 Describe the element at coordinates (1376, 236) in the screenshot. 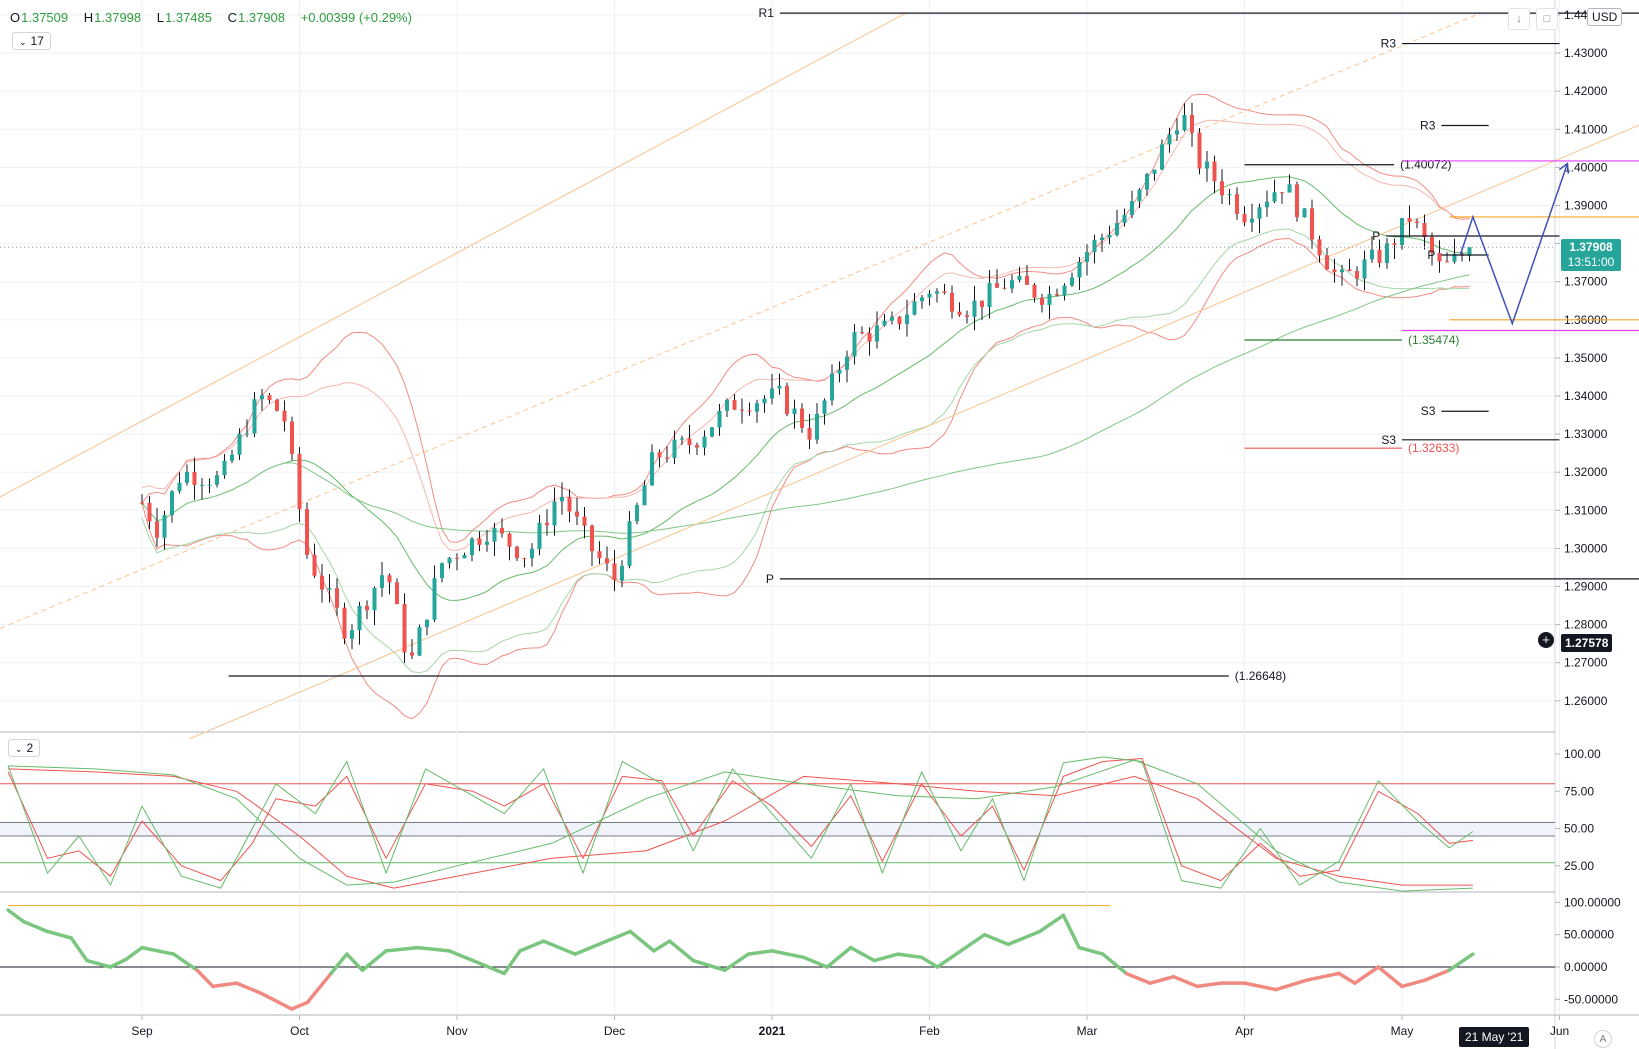

I see `level-label: P` at that location.